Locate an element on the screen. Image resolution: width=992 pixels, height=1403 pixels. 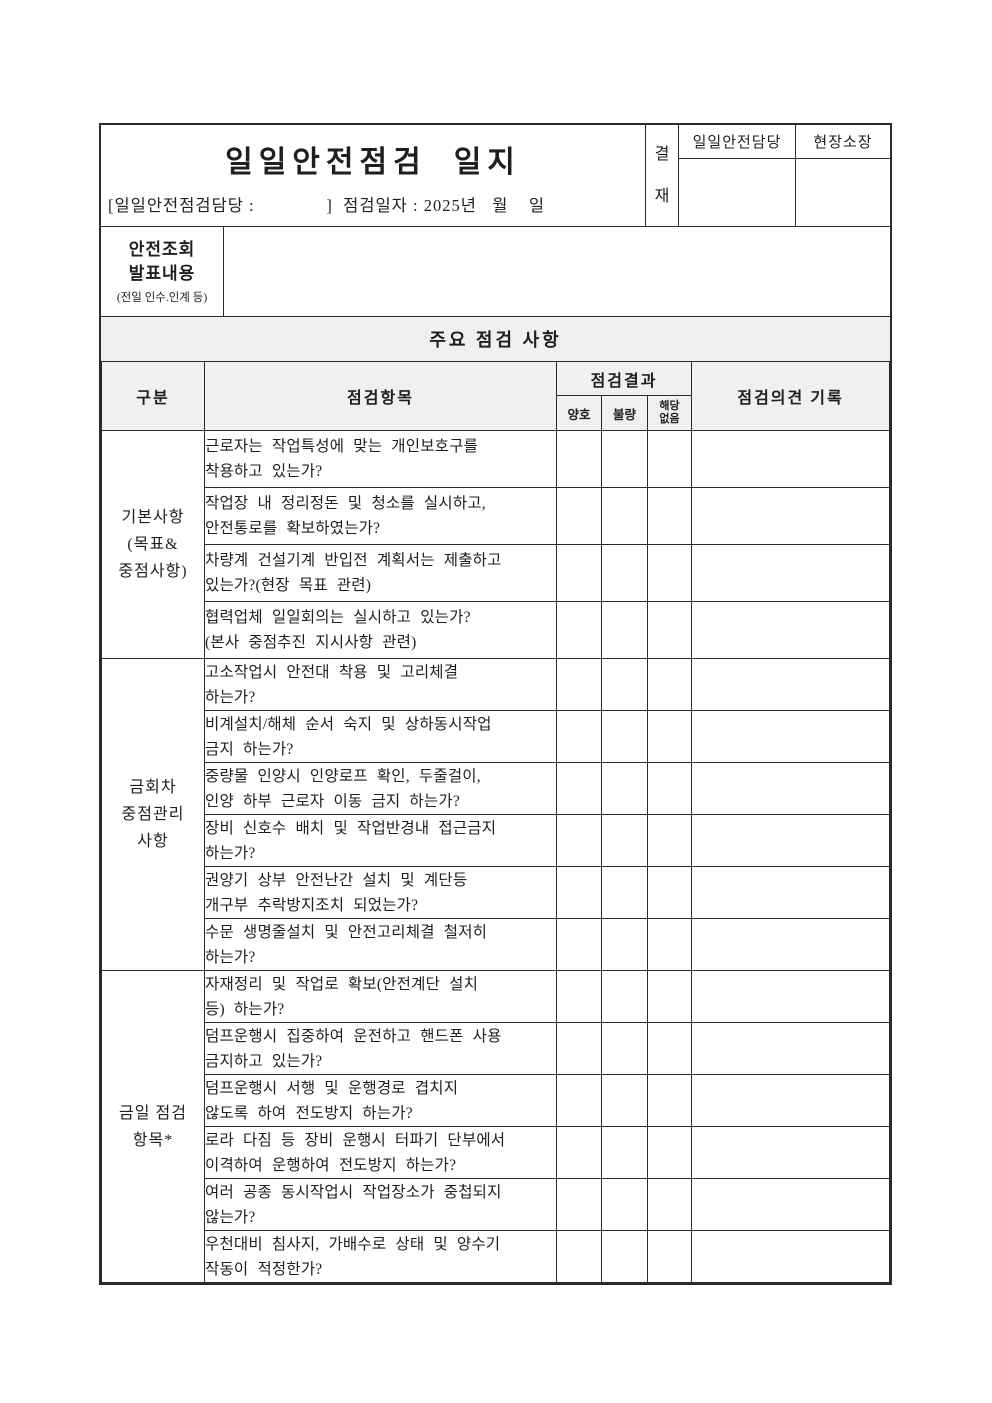
question-cell: 수문 생명줄설치 및 안전고리체결 철저히 하는가? is located at coordinates (380, 944).